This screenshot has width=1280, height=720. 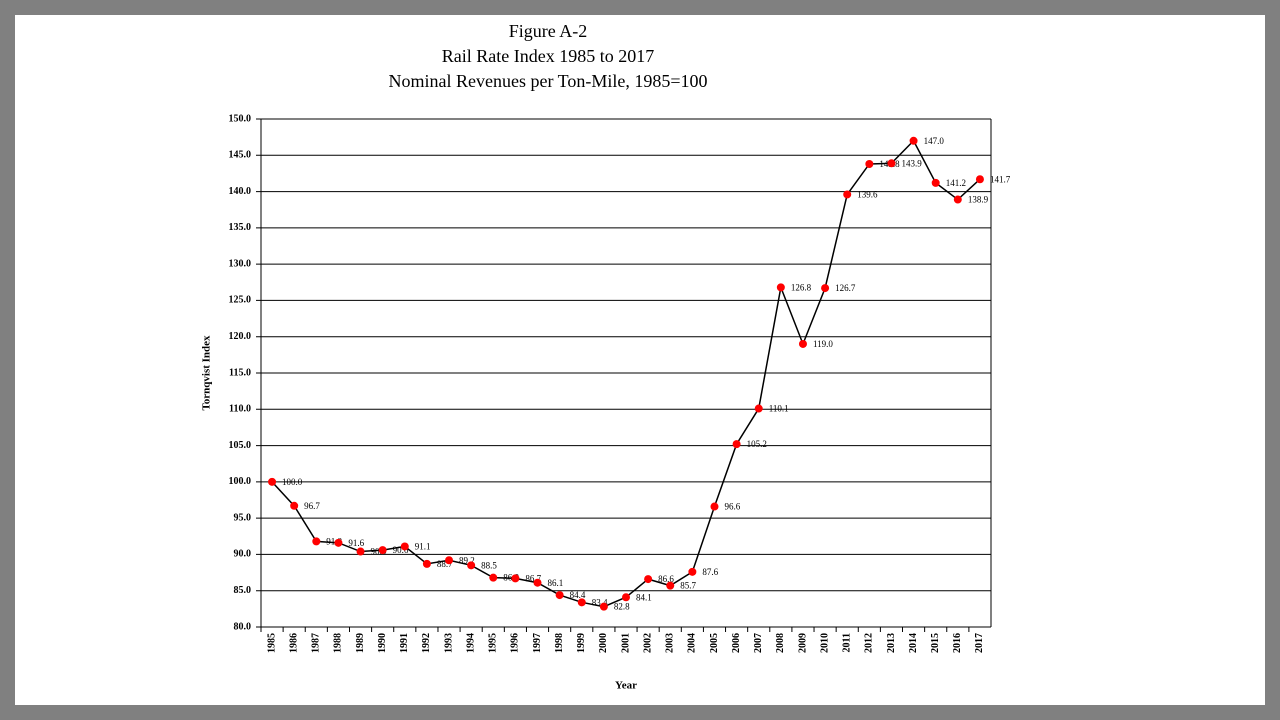 What do you see at coordinates (957, 643) in the screenshot?
I see `x-tick-label: 2016` at bounding box center [957, 643].